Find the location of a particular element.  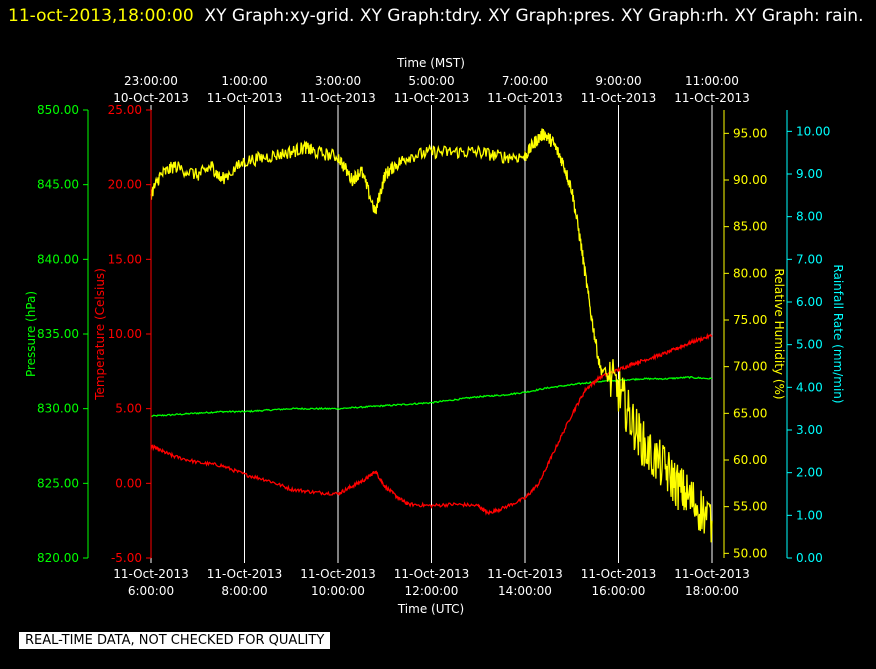

x-top-tick-date: 10-Oct-2013 is located at coordinates (151, 98).